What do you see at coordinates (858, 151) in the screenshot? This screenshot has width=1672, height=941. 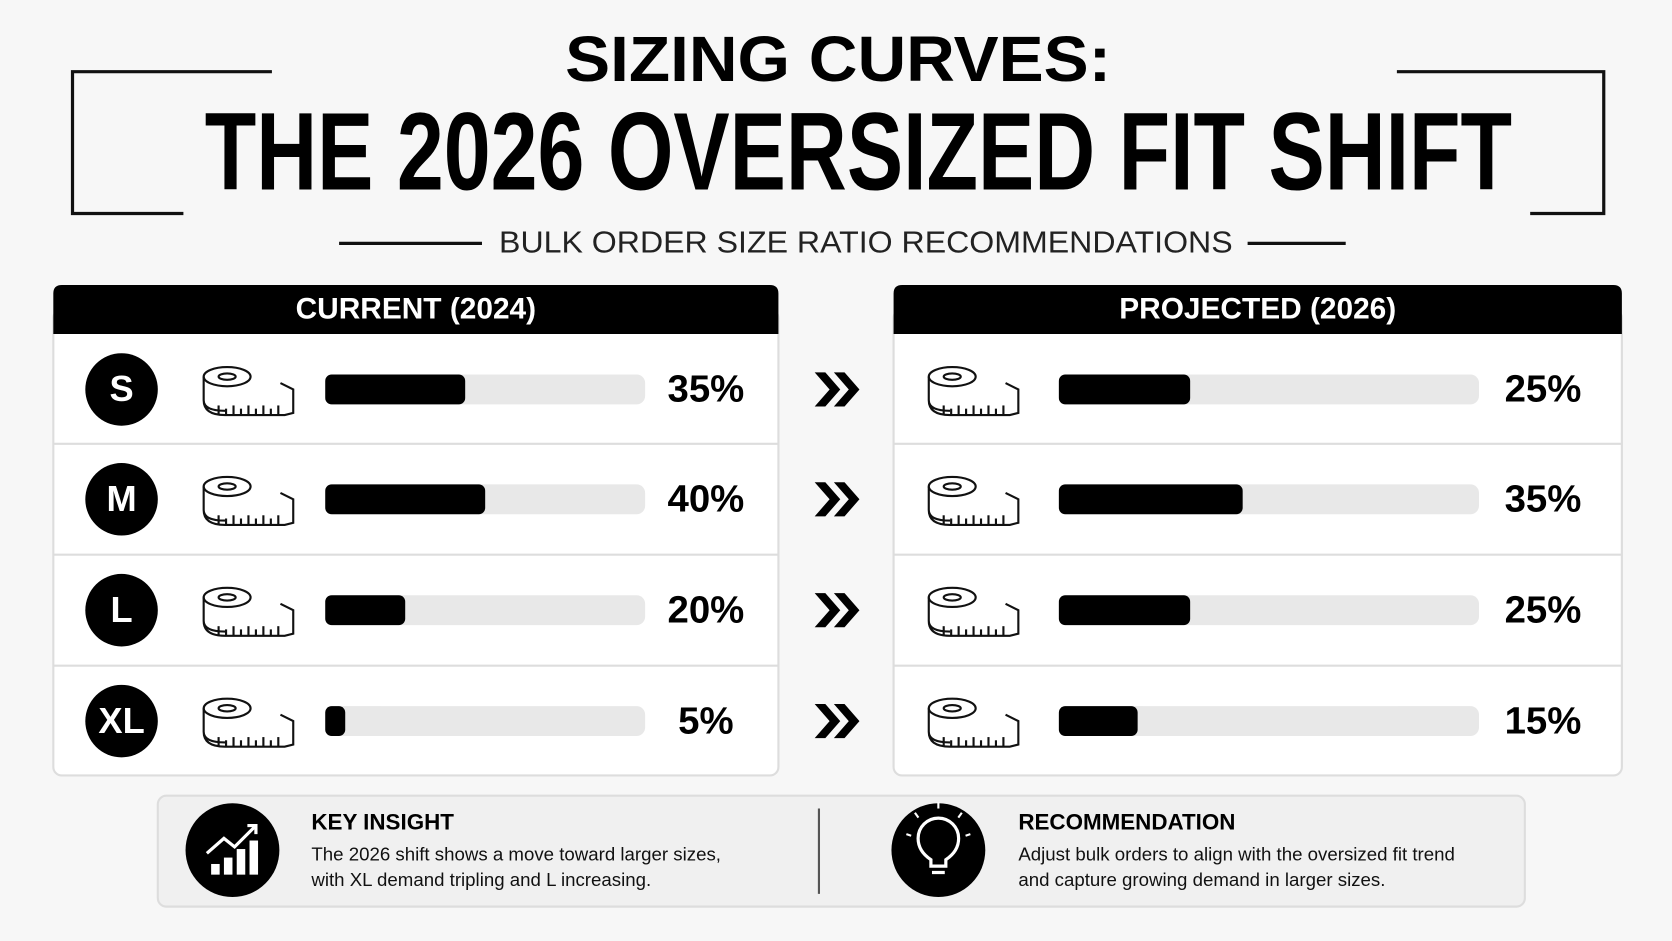 I see `title-line-2: THE 2026 OVERSIZED FIT SHIFT` at bounding box center [858, 151].